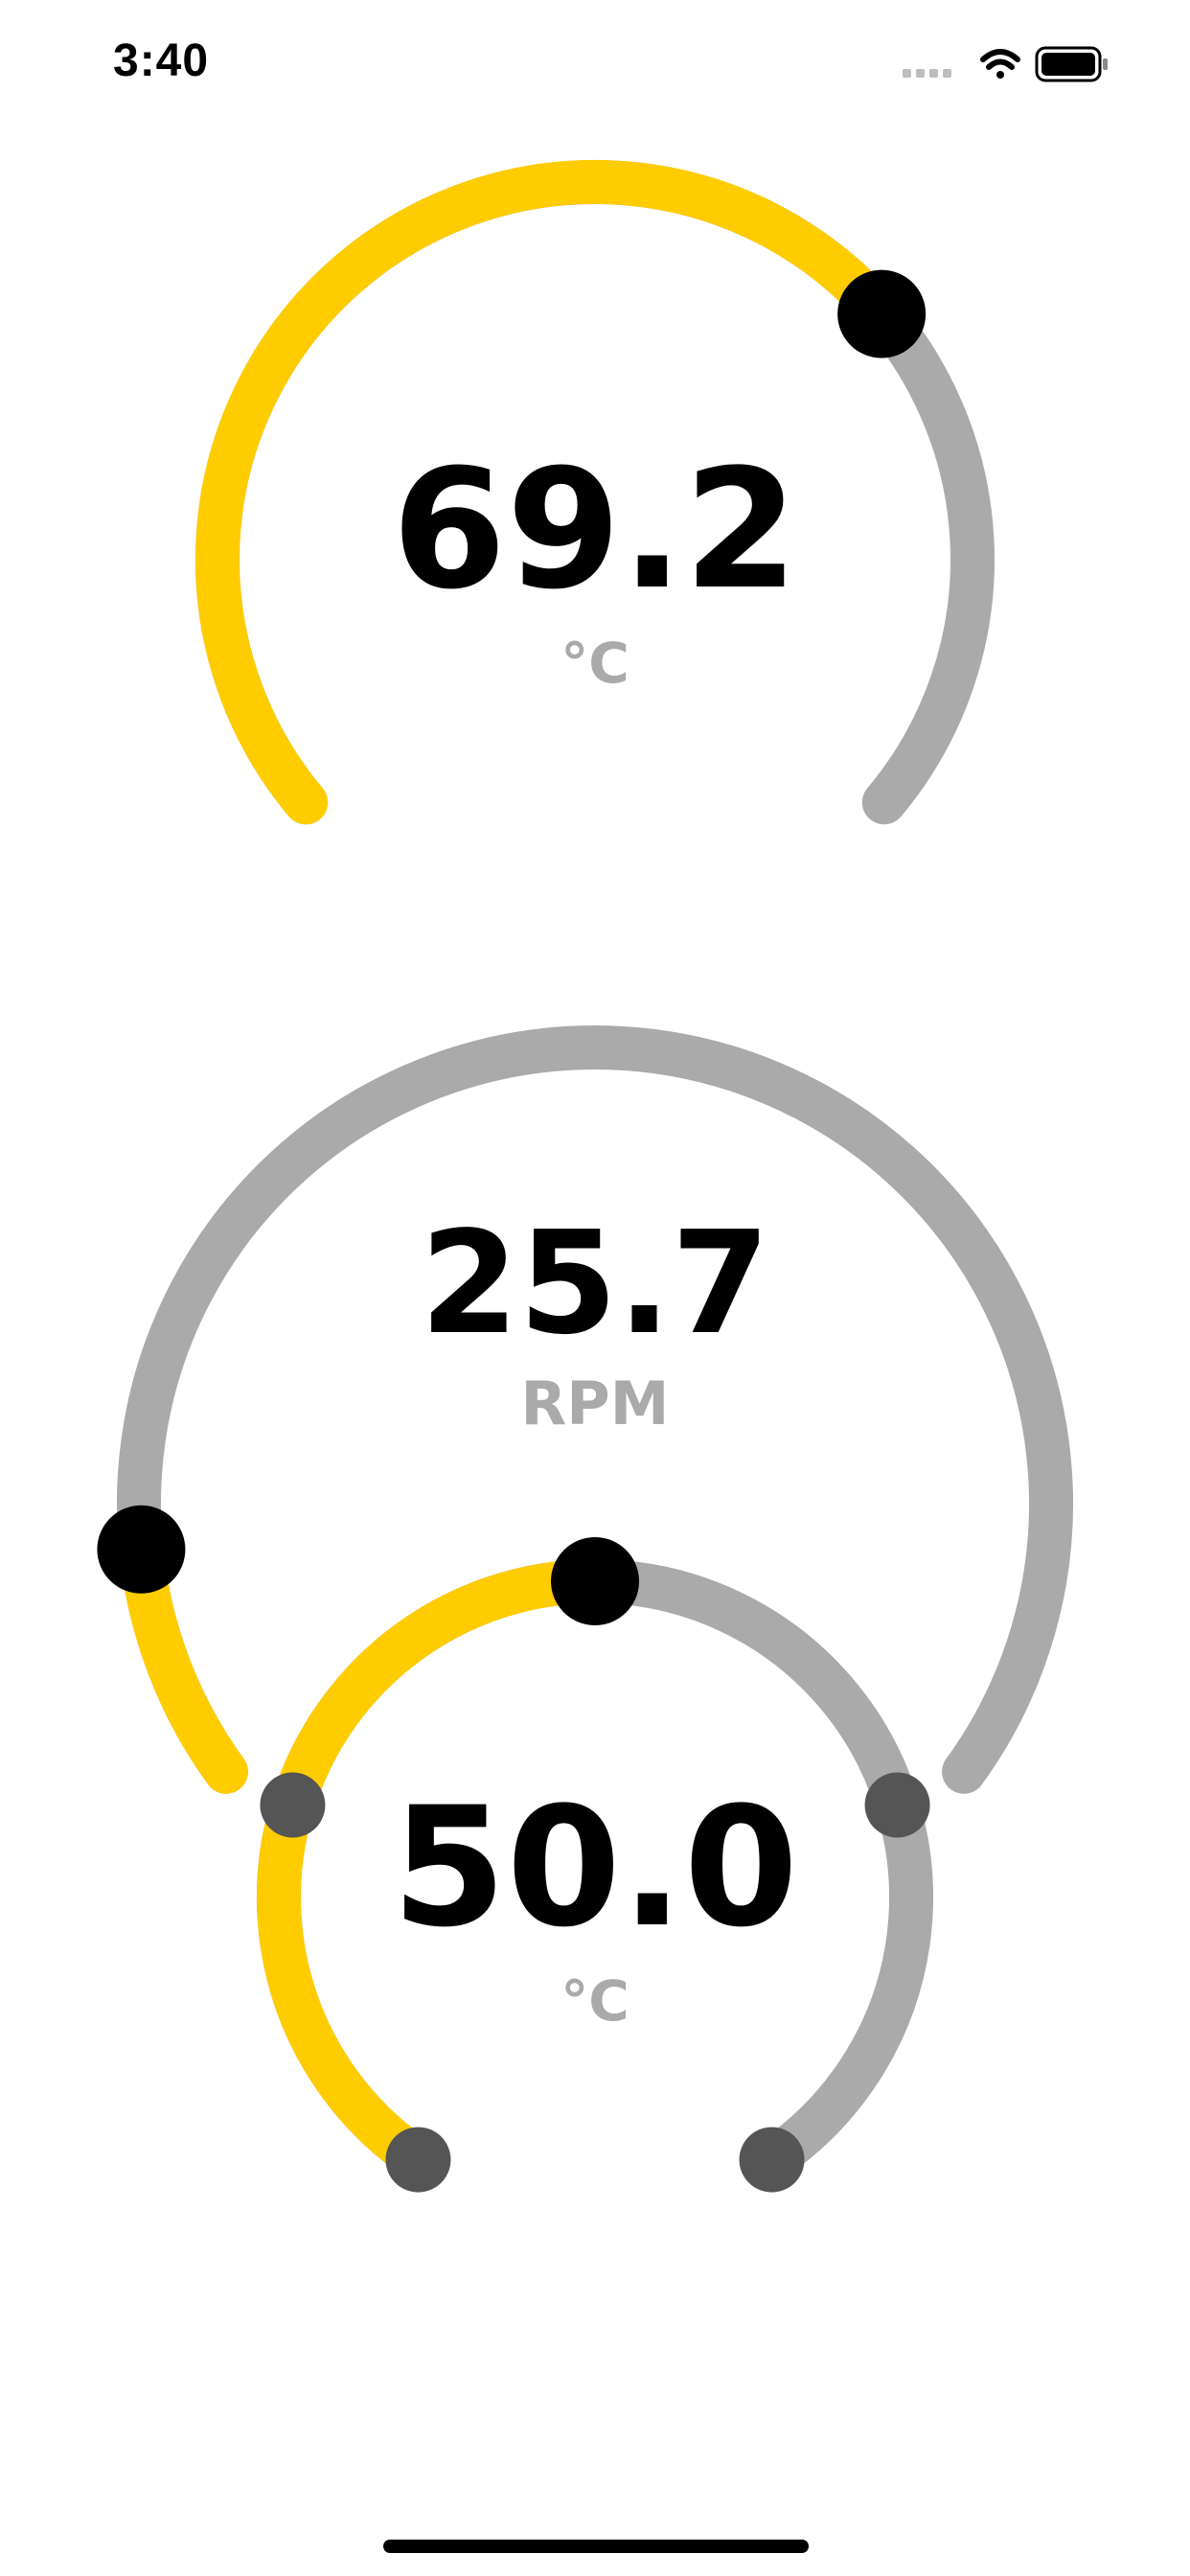 The width and height of the screenshot is (1190, 2576). I want to click on status-bar: 3:40, so click(595, 65).